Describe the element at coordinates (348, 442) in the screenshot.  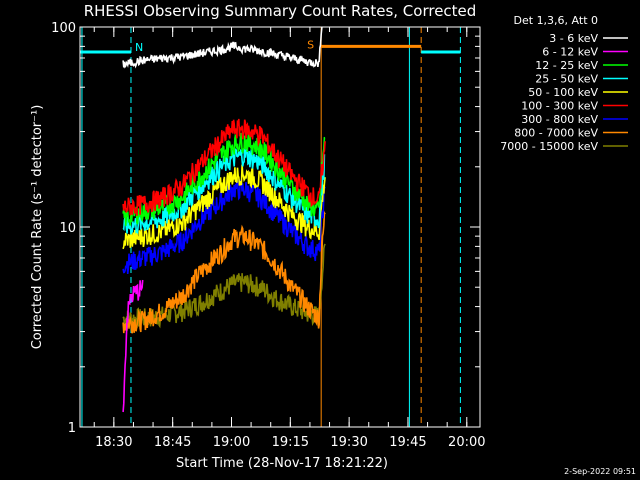
I see `x-tick-label-4: 19:30` at that location.